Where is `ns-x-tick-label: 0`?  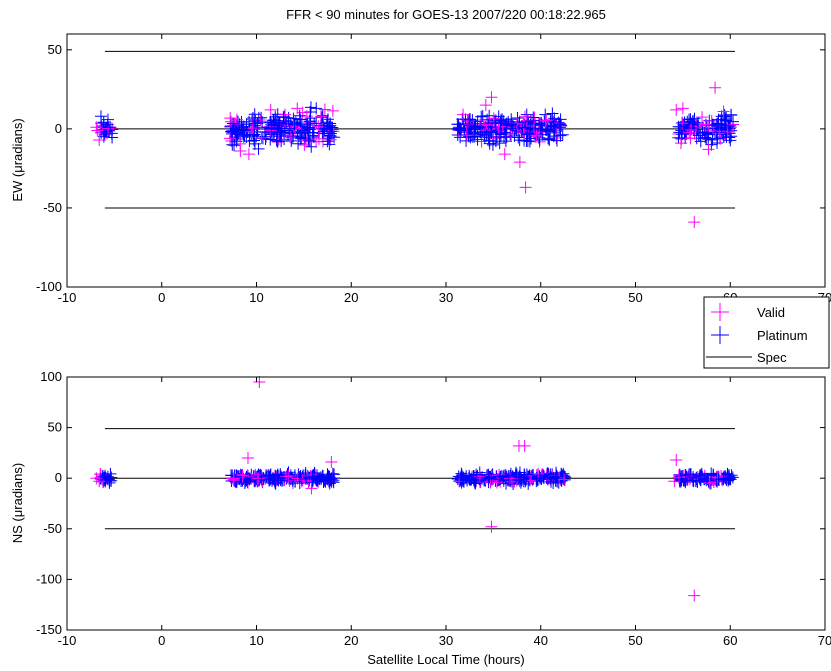
ns-x-tick-label: 0 is located at coordinates (161, 640).